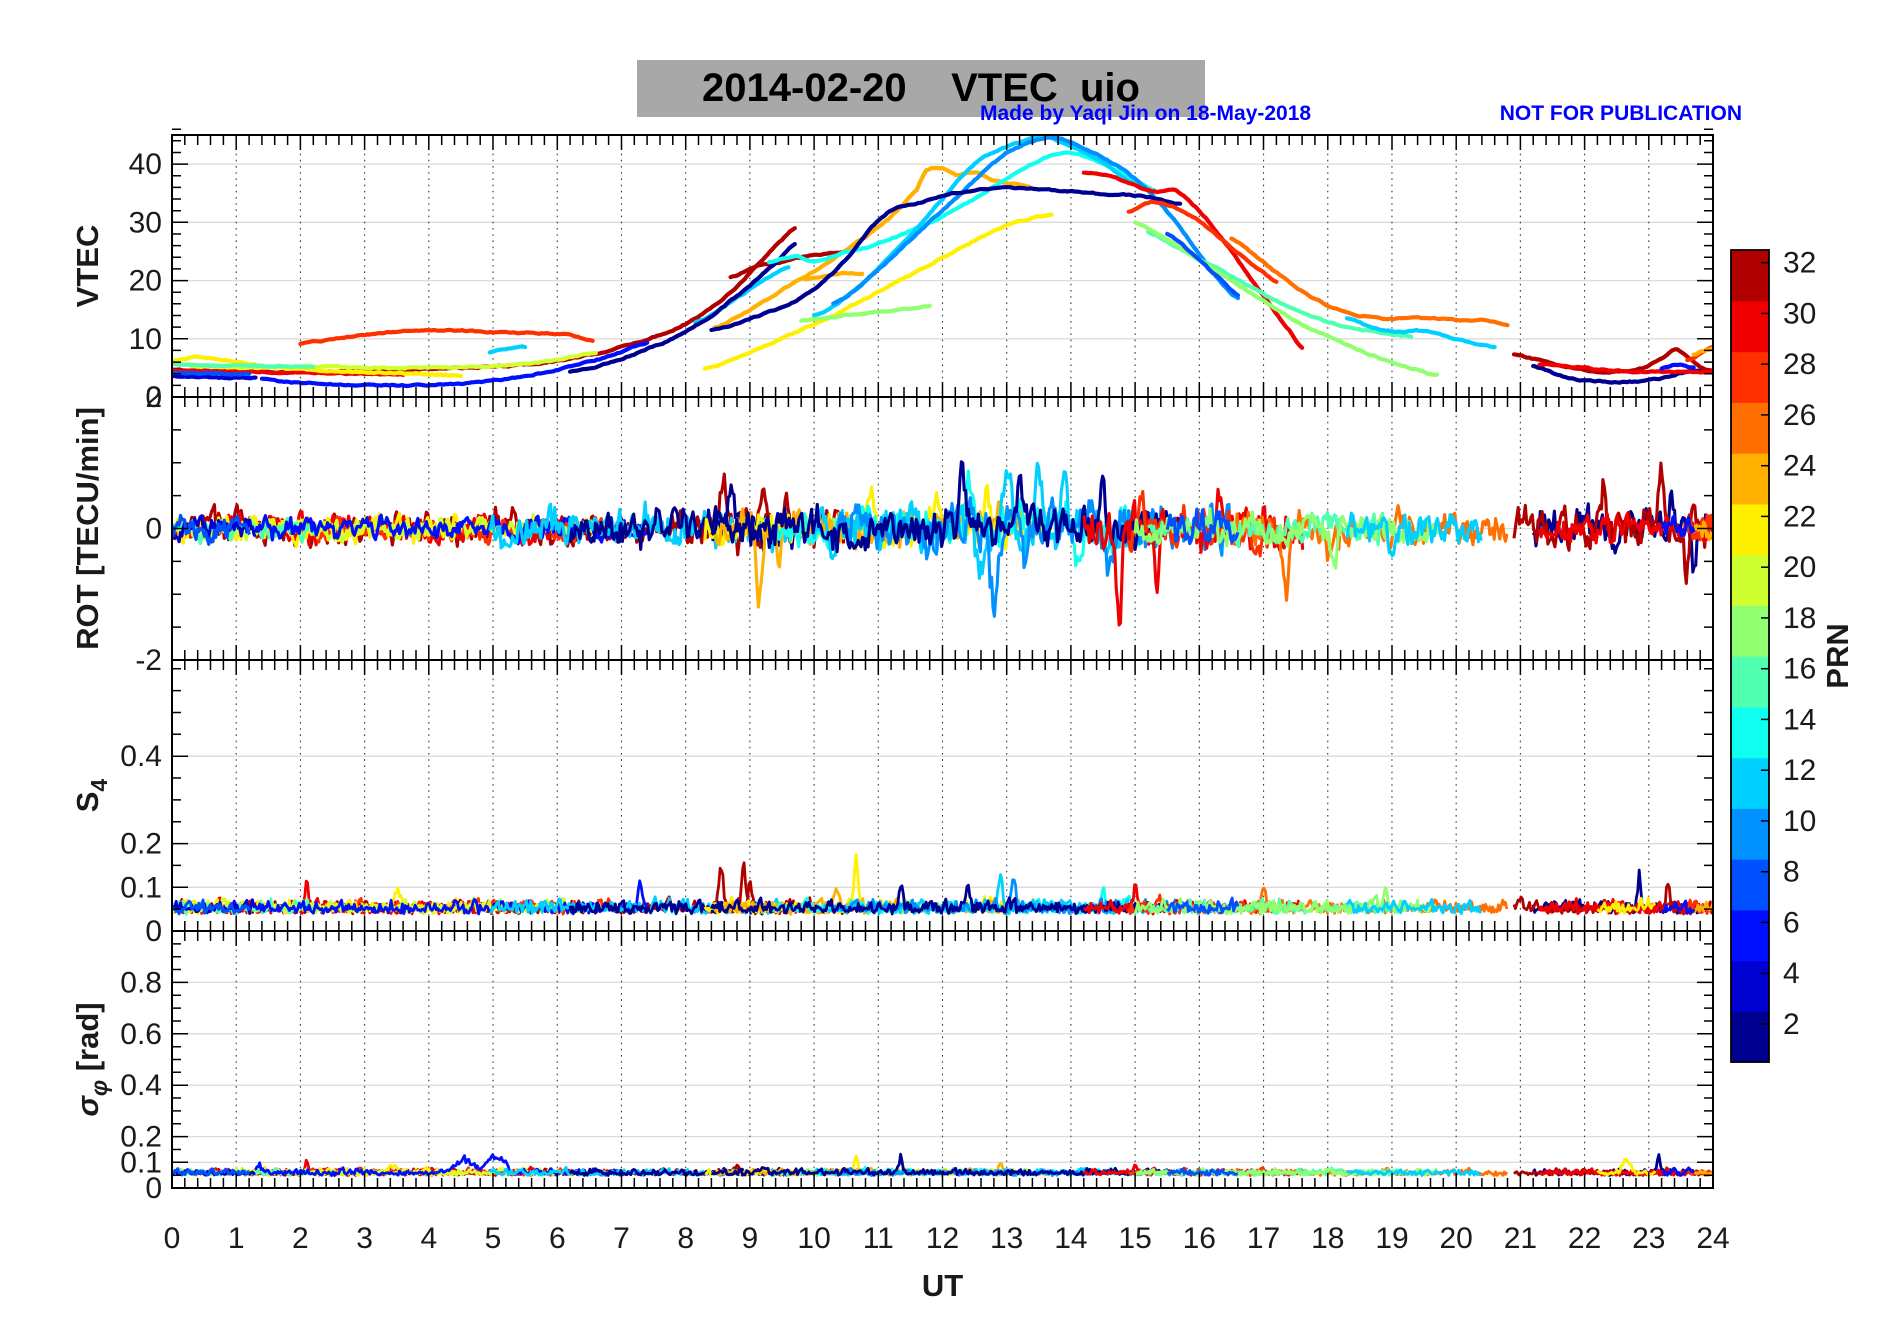  Describe the element at coordinates (145, 281) in the screenshot. I see `vtec-ytick-label: 20` at that location.